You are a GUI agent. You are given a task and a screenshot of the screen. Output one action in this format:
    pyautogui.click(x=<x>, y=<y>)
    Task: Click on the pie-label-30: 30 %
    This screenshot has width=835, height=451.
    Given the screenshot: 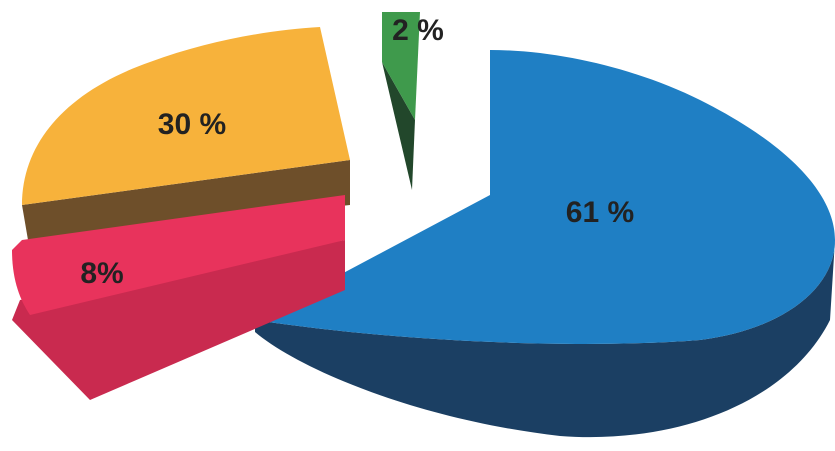 What is the action you would take?
    pyautogui.click(x=192, y=124)
    